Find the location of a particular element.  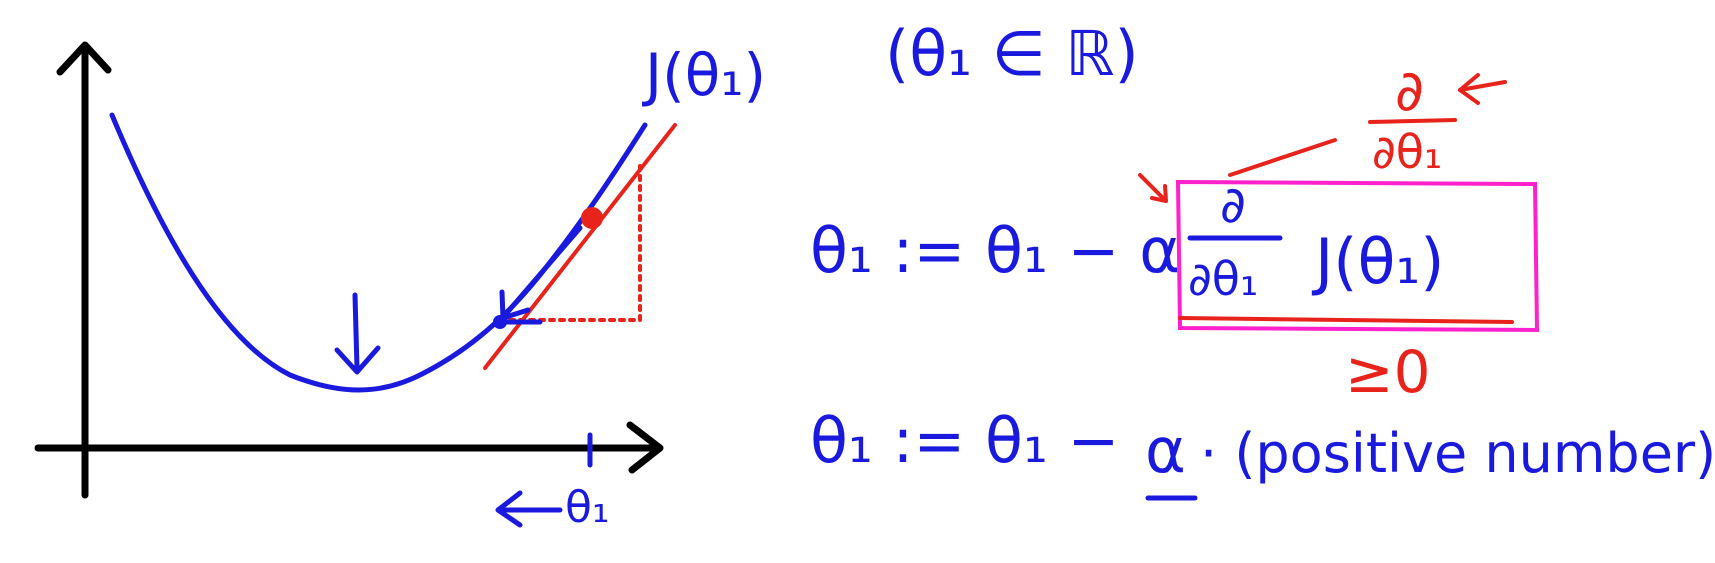

y-axis-arrowhead is located at coordinates (84, 58).